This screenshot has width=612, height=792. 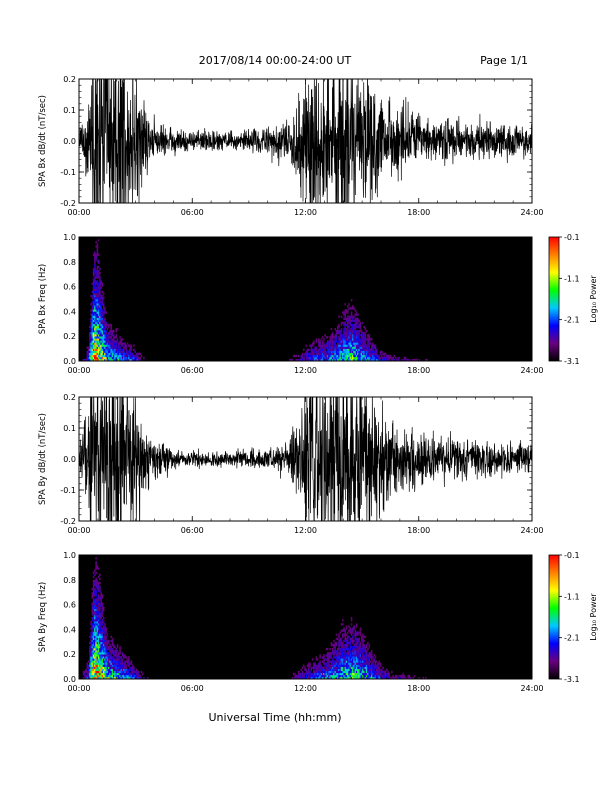 What do you see at coordinates (69, 605) in the screenshot?
I see `y-tick-label: 0.6` at bounding box center [69, 605].